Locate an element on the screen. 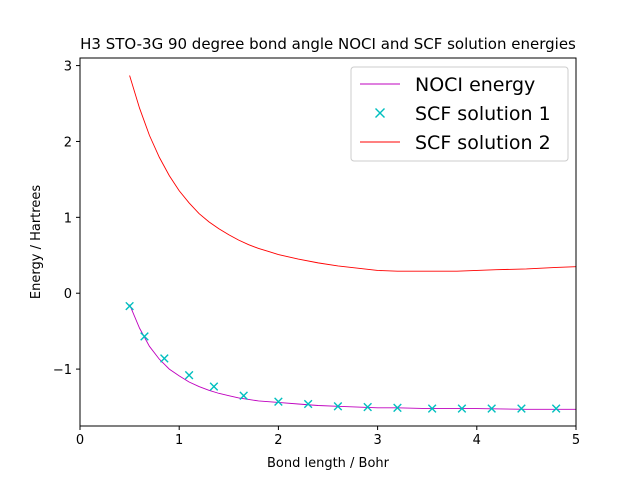  legend-label: SCF solution 2 is located at coordinates (483, 143).